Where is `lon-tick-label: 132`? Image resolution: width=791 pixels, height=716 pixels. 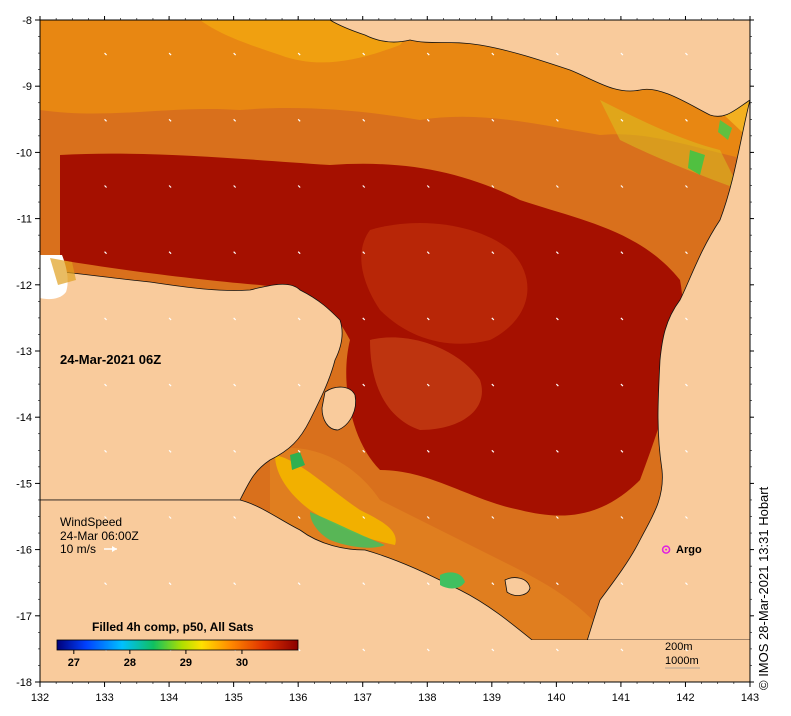 lon-tick-label: 132 is located at coordinates (40, 698).